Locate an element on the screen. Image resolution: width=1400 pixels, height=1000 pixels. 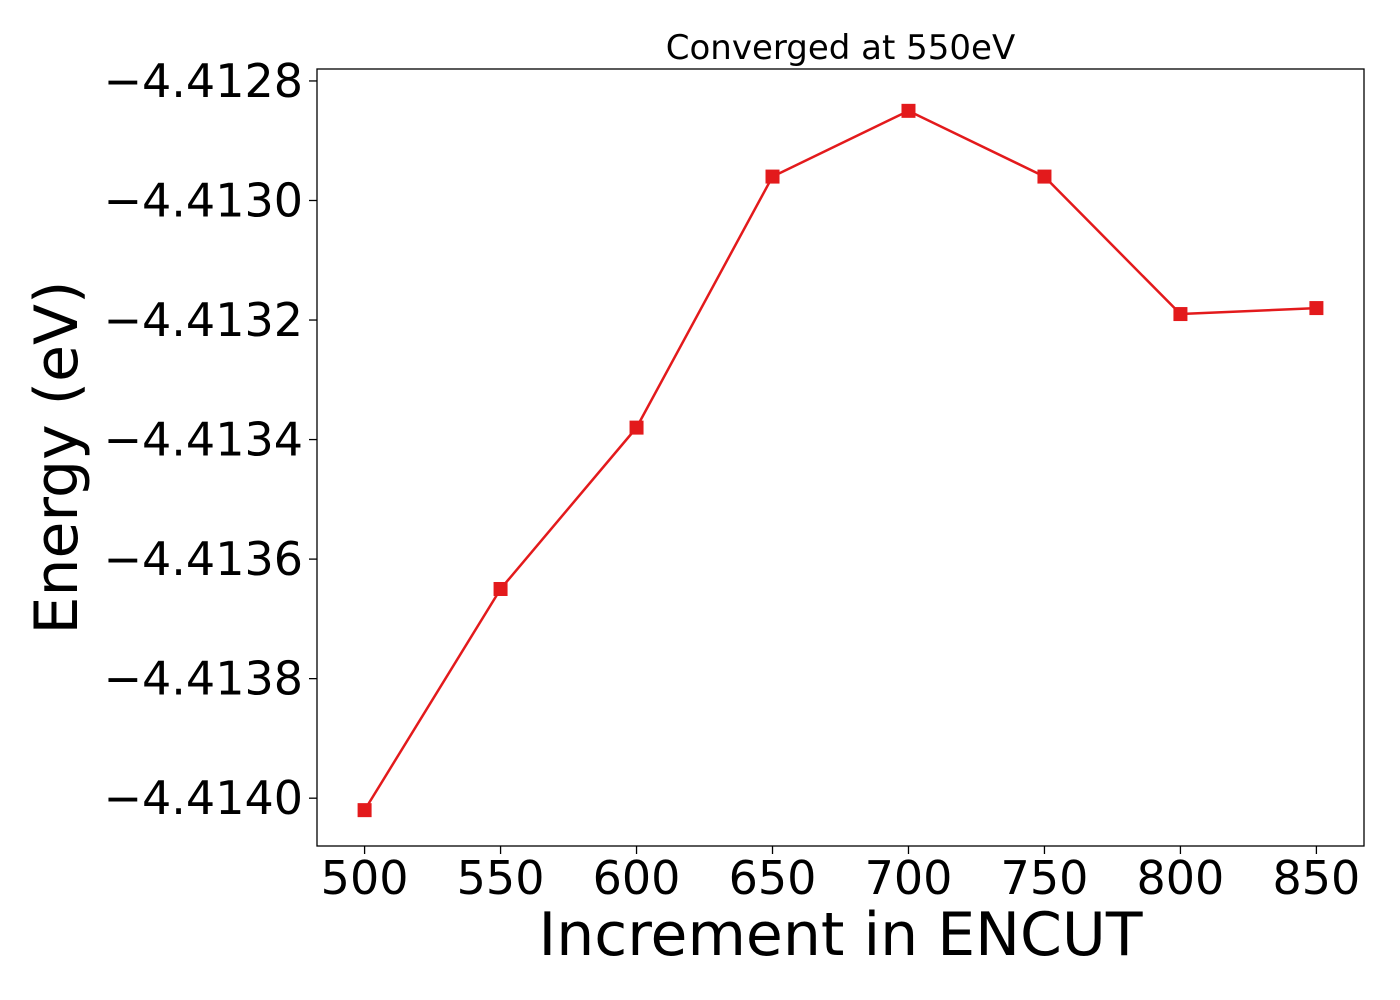
x-tick-label: 600 is located at coordinates (637, 878).